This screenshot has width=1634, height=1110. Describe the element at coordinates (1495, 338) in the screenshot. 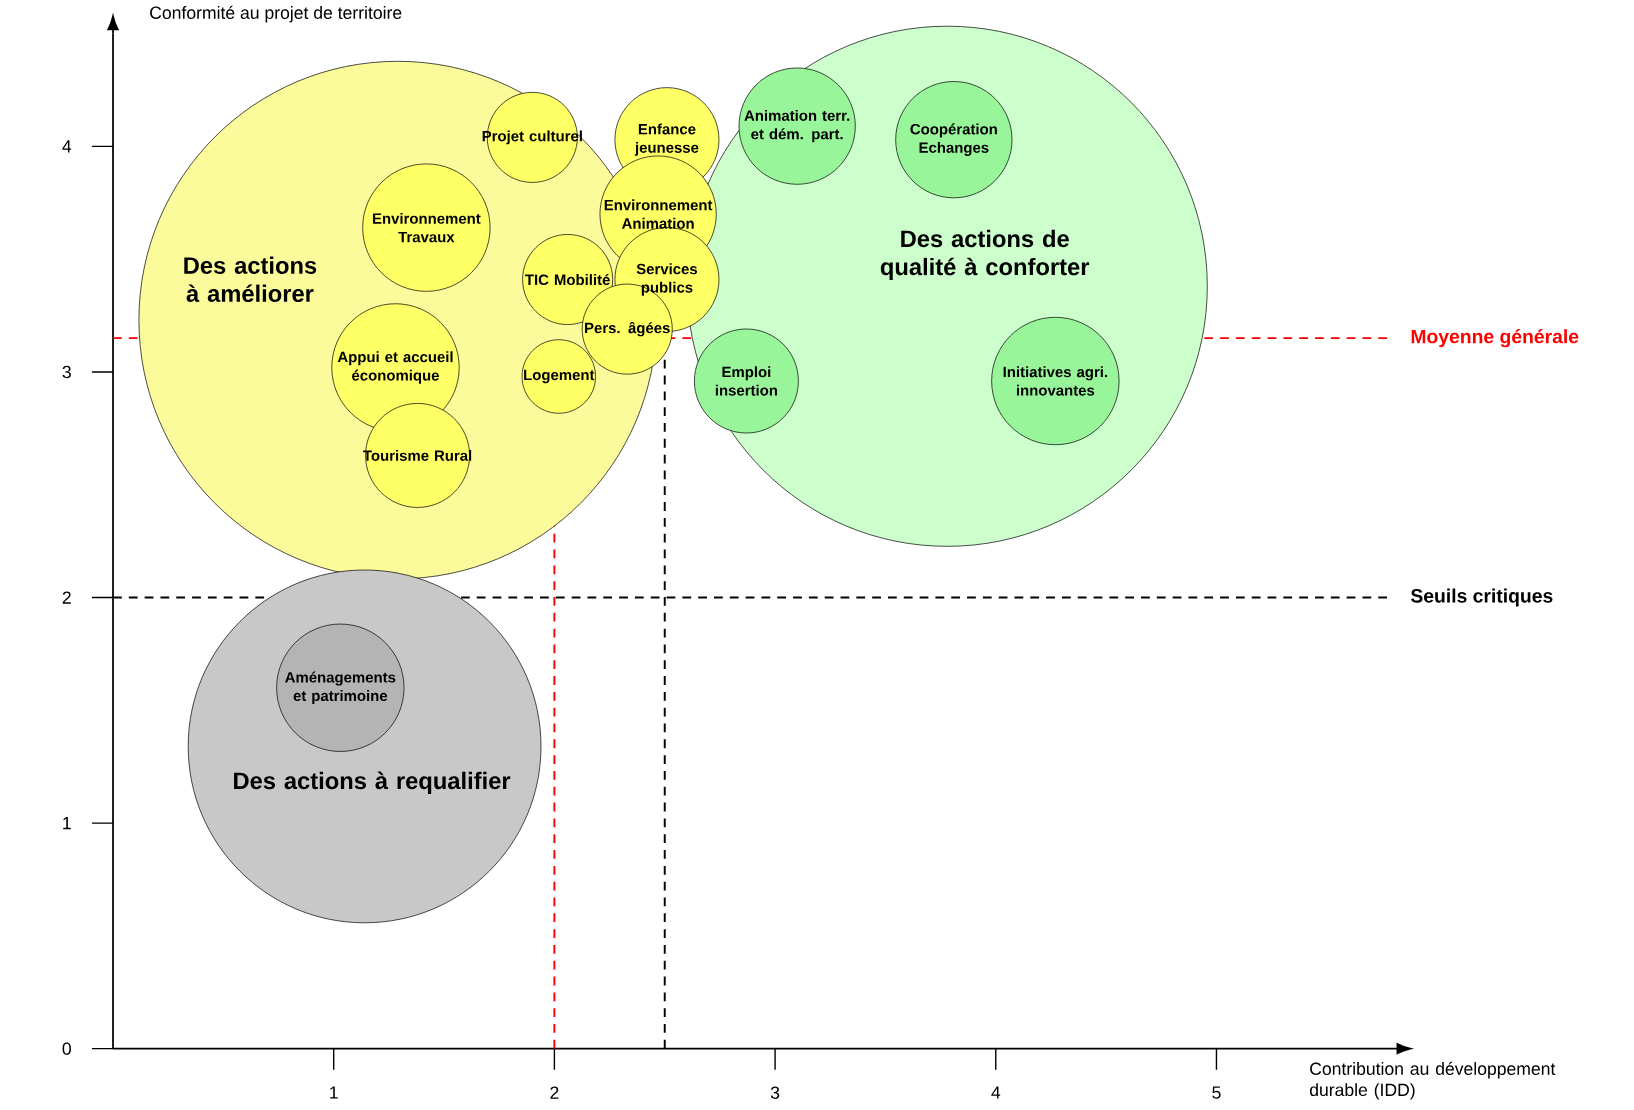

I see `ref-line-label: Moyenne générale` at that location.